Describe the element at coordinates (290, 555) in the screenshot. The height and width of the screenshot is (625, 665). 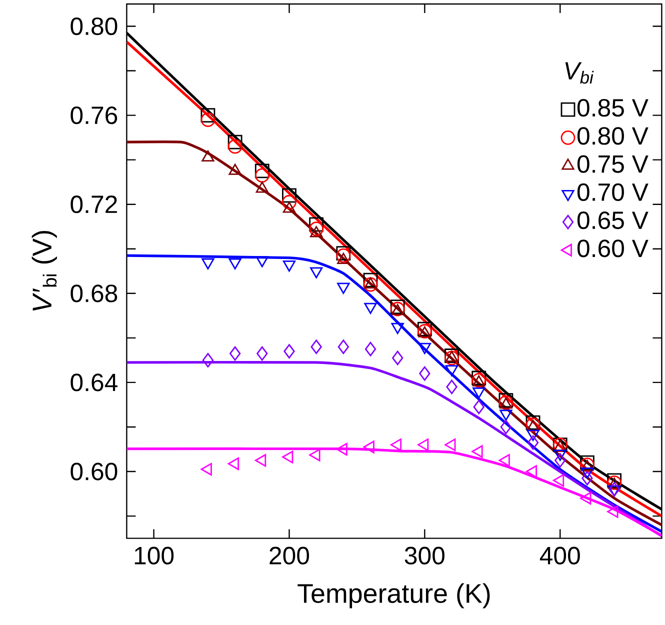
I see `x-tick-label: 200` at that location.